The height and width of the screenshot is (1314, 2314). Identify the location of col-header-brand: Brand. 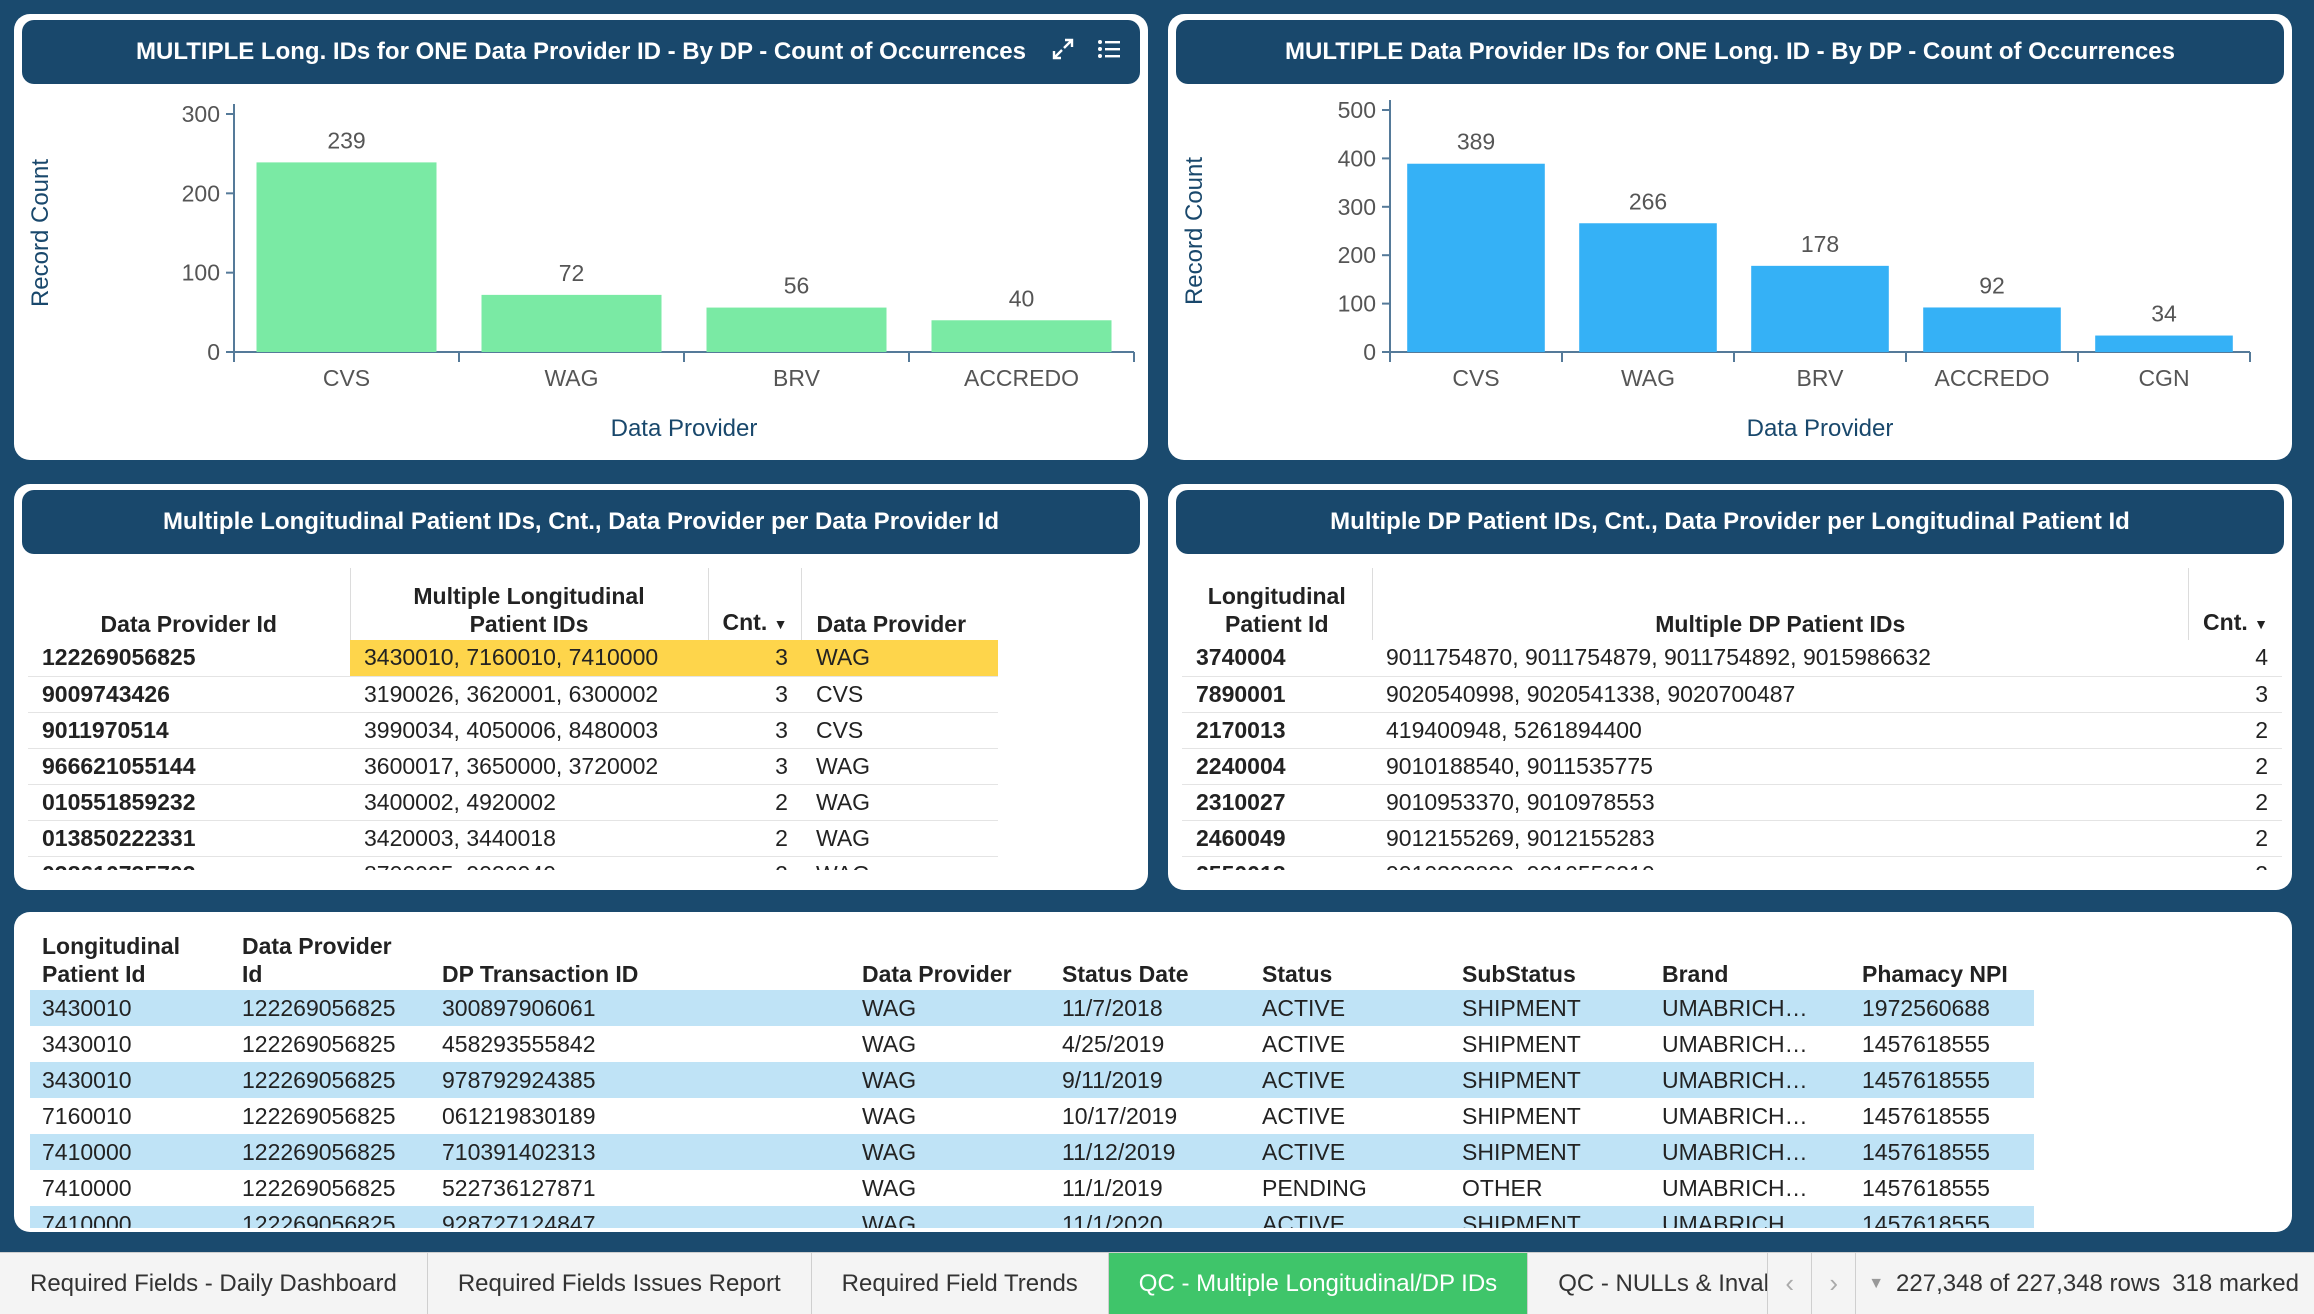
(1695, 974).